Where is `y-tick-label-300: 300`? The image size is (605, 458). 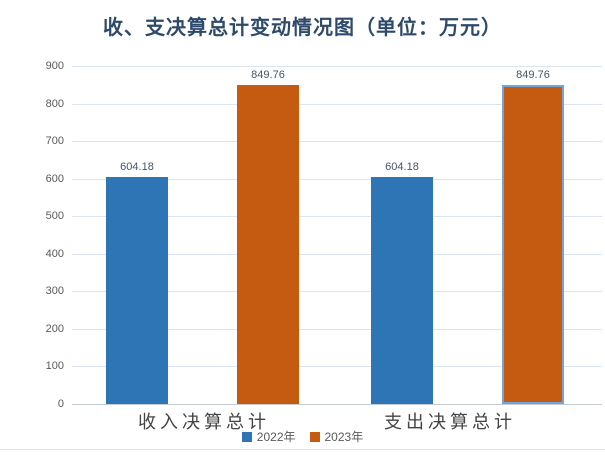
y-tick-label-300: 300 is located at coordinates (54, 291).